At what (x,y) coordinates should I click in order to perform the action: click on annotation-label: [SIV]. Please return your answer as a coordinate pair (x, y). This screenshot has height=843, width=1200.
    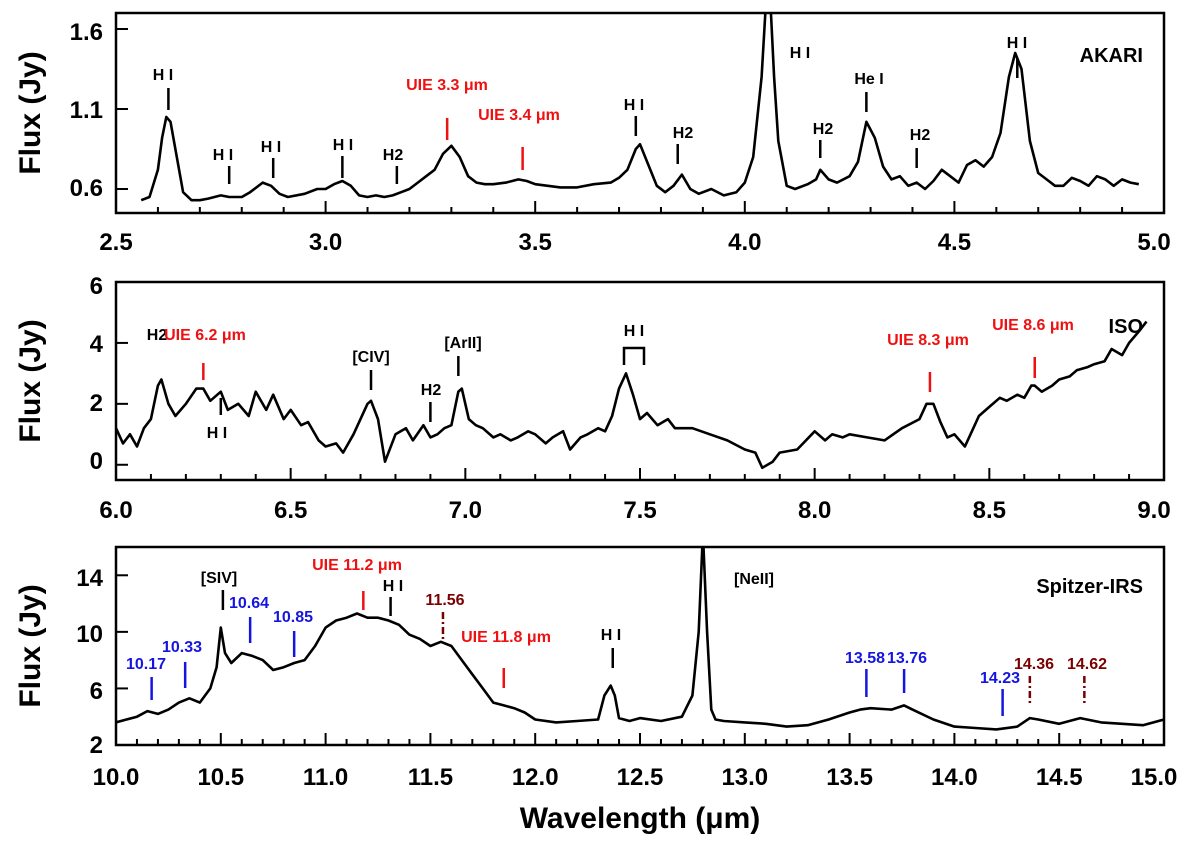
    Looking at the image, I should click on (219, 578).